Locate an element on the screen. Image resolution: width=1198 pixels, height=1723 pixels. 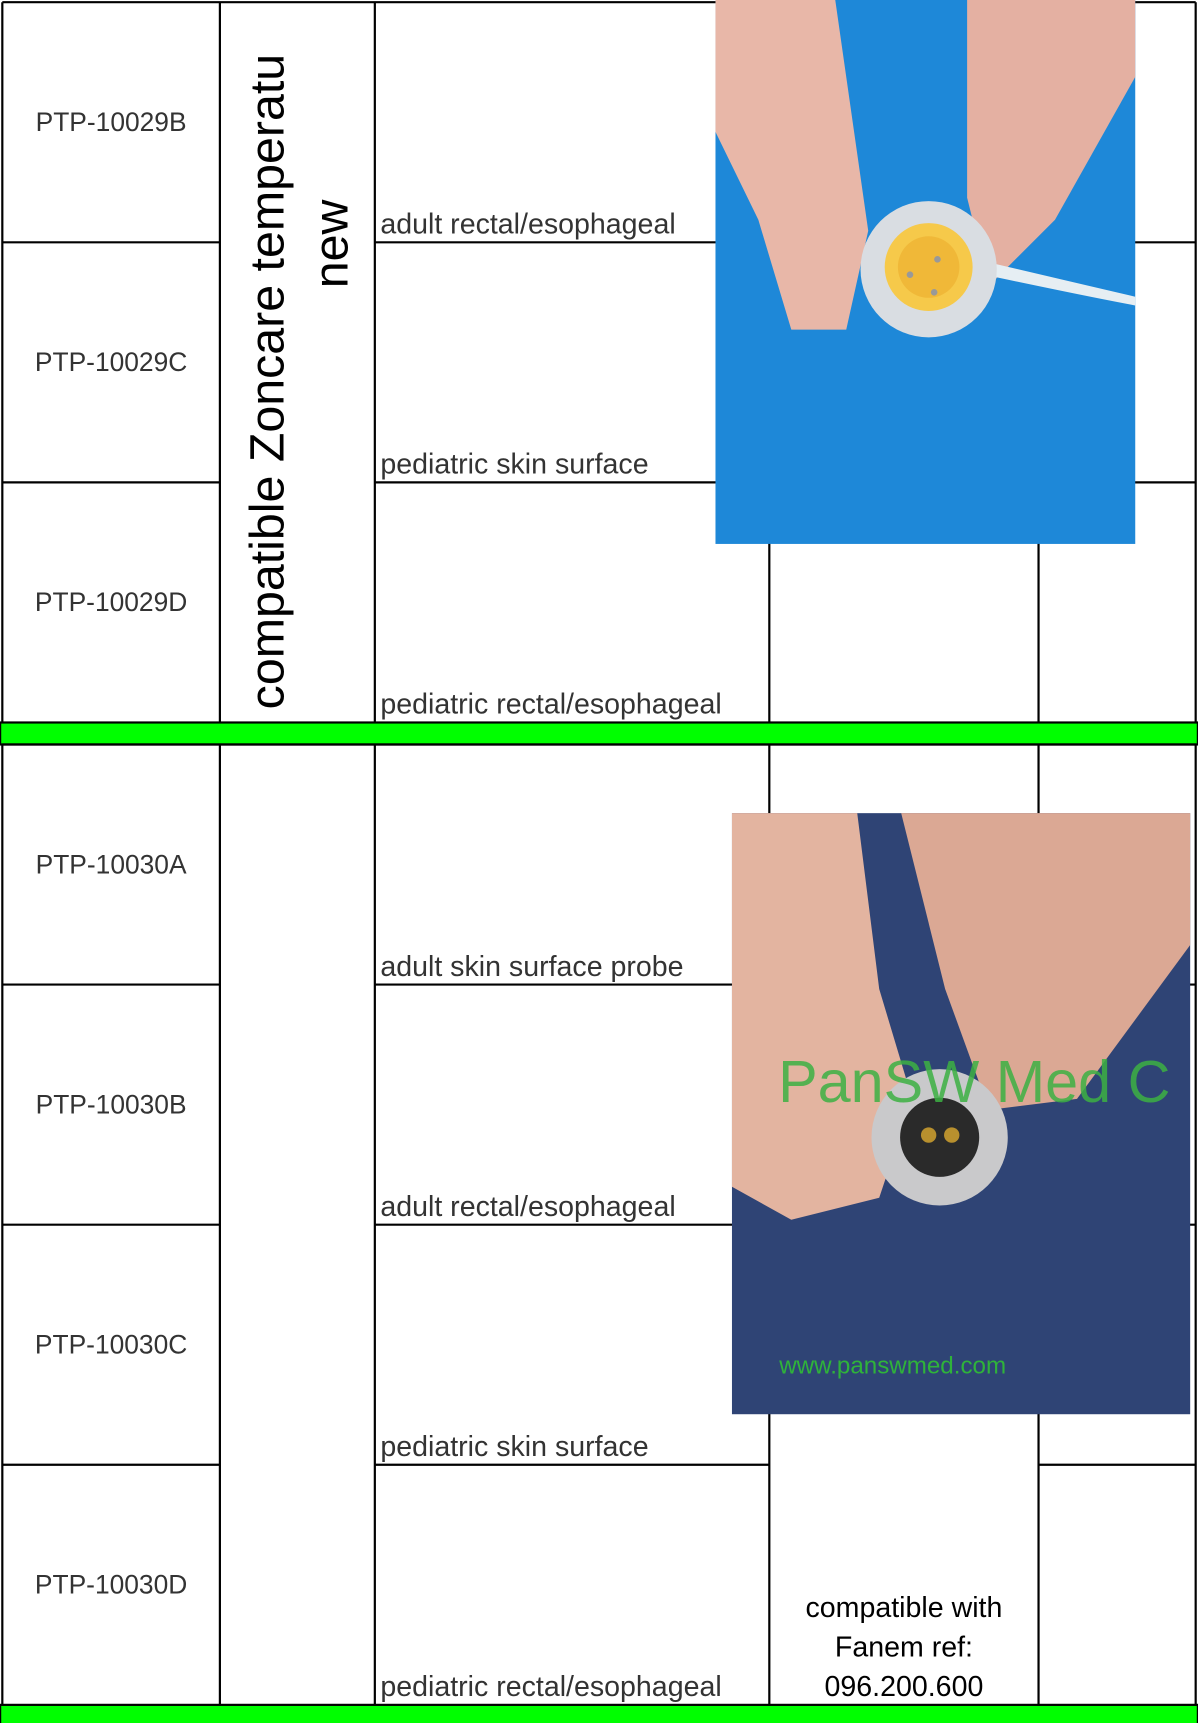
product-code: PTP-10030A is located at coordinates (111, 864).